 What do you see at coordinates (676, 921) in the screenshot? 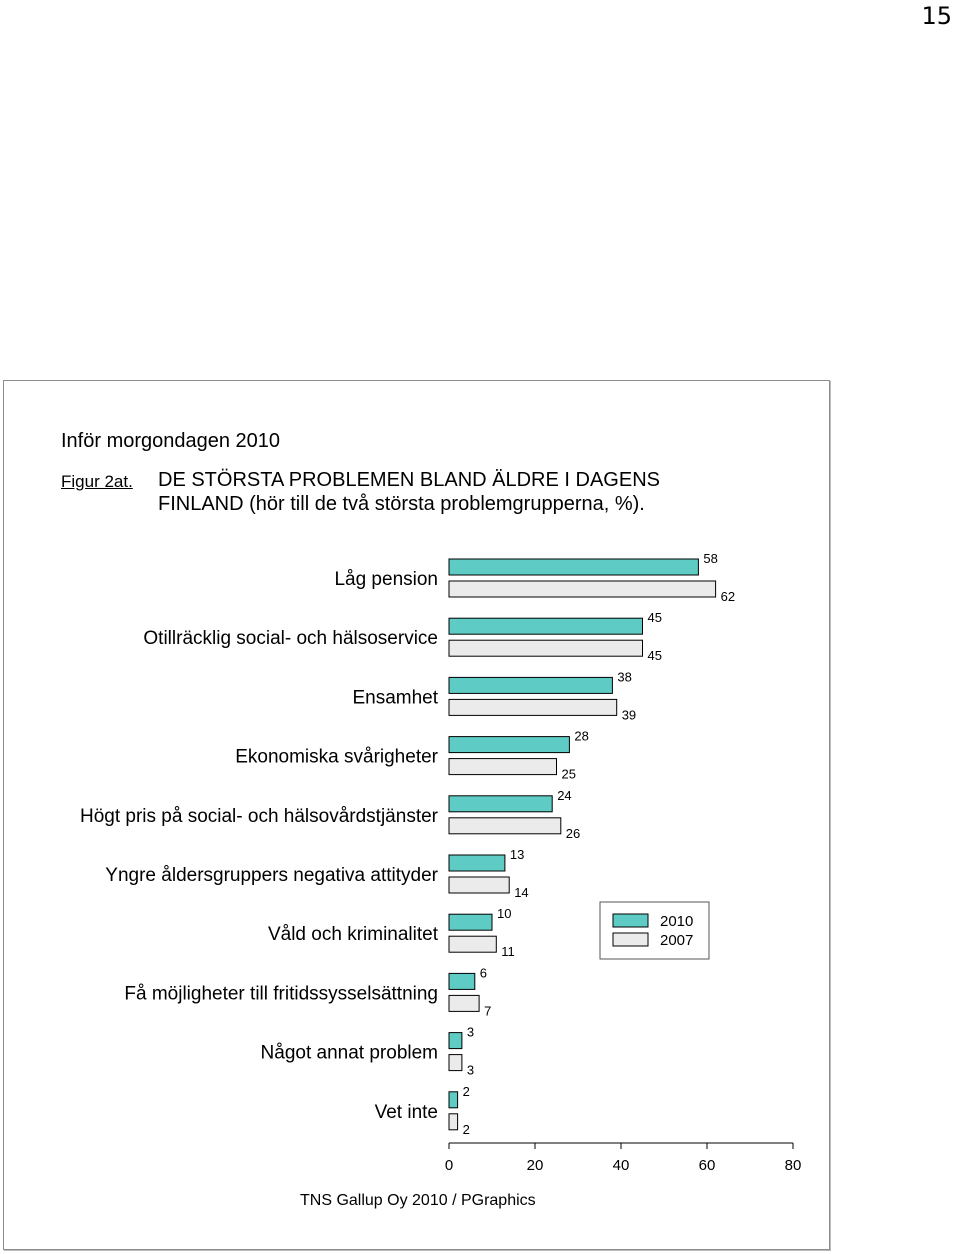
I see `legend-label-2010: 2010` at bounding box center [676, 921].